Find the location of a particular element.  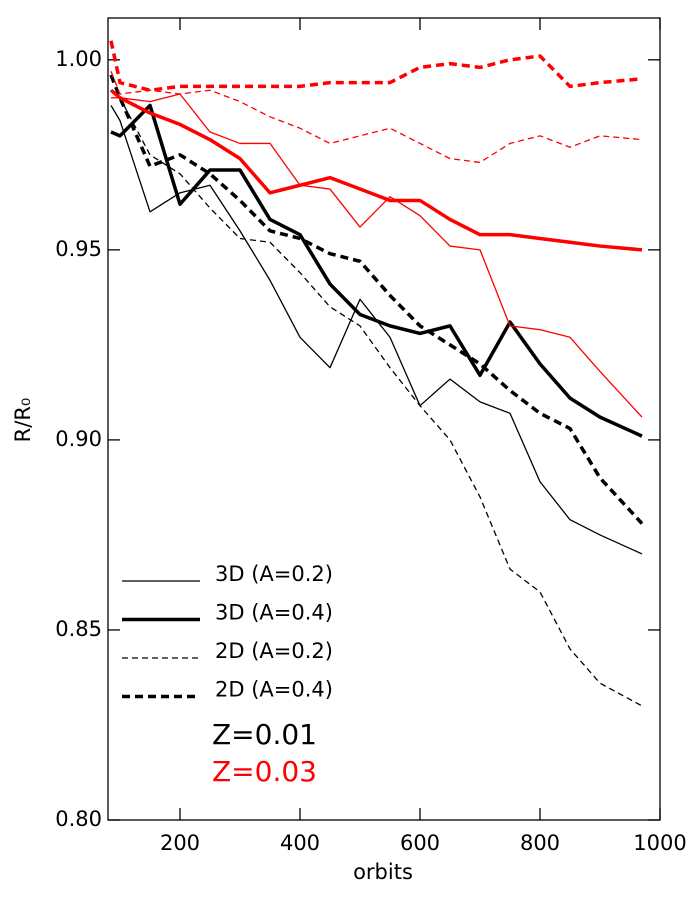

x-tick-label: 200 is located at coordinates (180, 843).